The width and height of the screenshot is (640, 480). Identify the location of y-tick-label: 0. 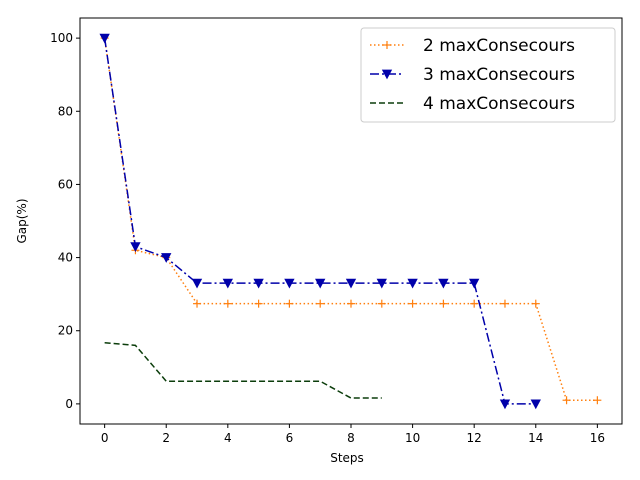
(69, 404).